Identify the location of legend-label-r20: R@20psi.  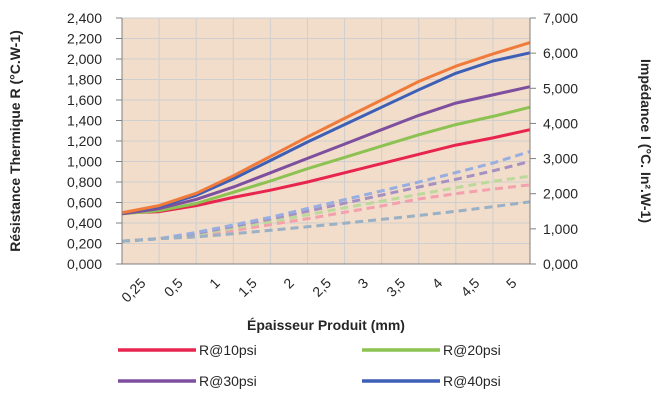
(472, 350).